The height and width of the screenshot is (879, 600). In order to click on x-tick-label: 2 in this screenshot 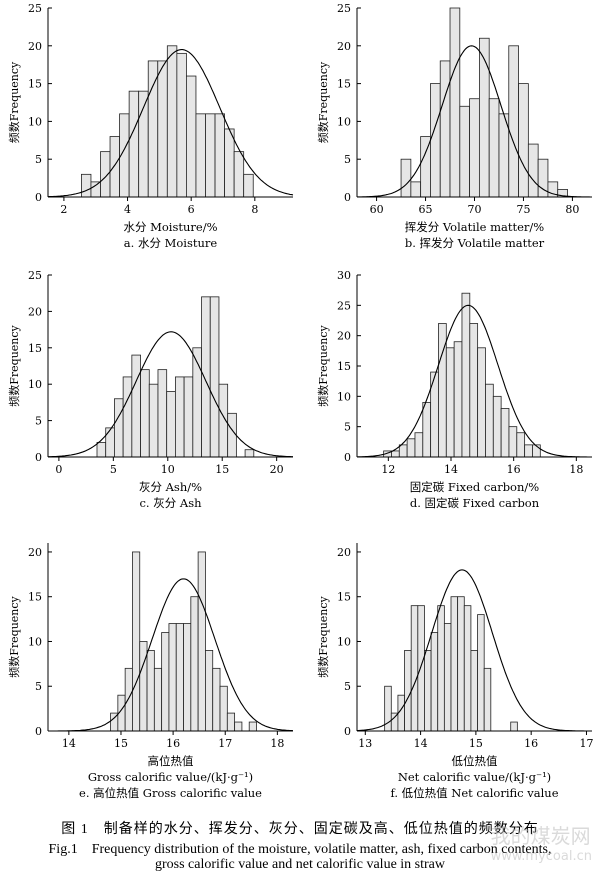, I will do `click(63, 209)`.